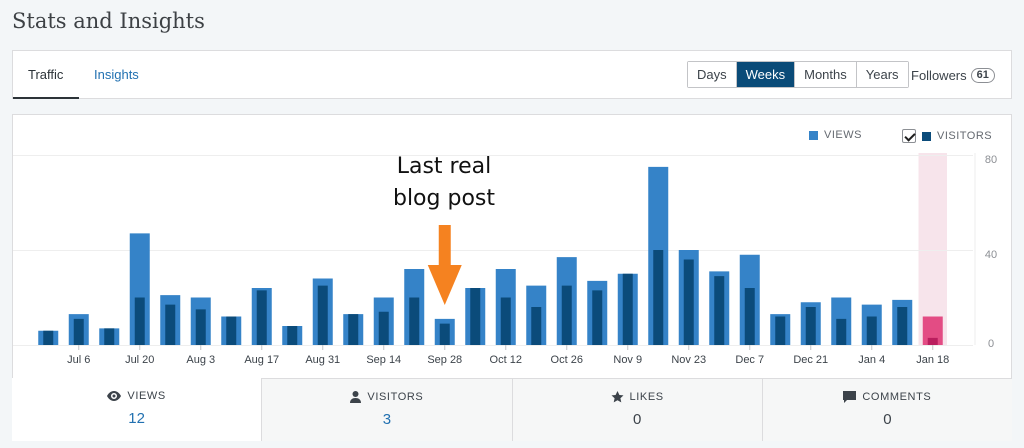 The image size is (1024, 448). Describe the element at coordinates (991, 160) in the screenshot. I see `y-tick-label: 80` at that location.